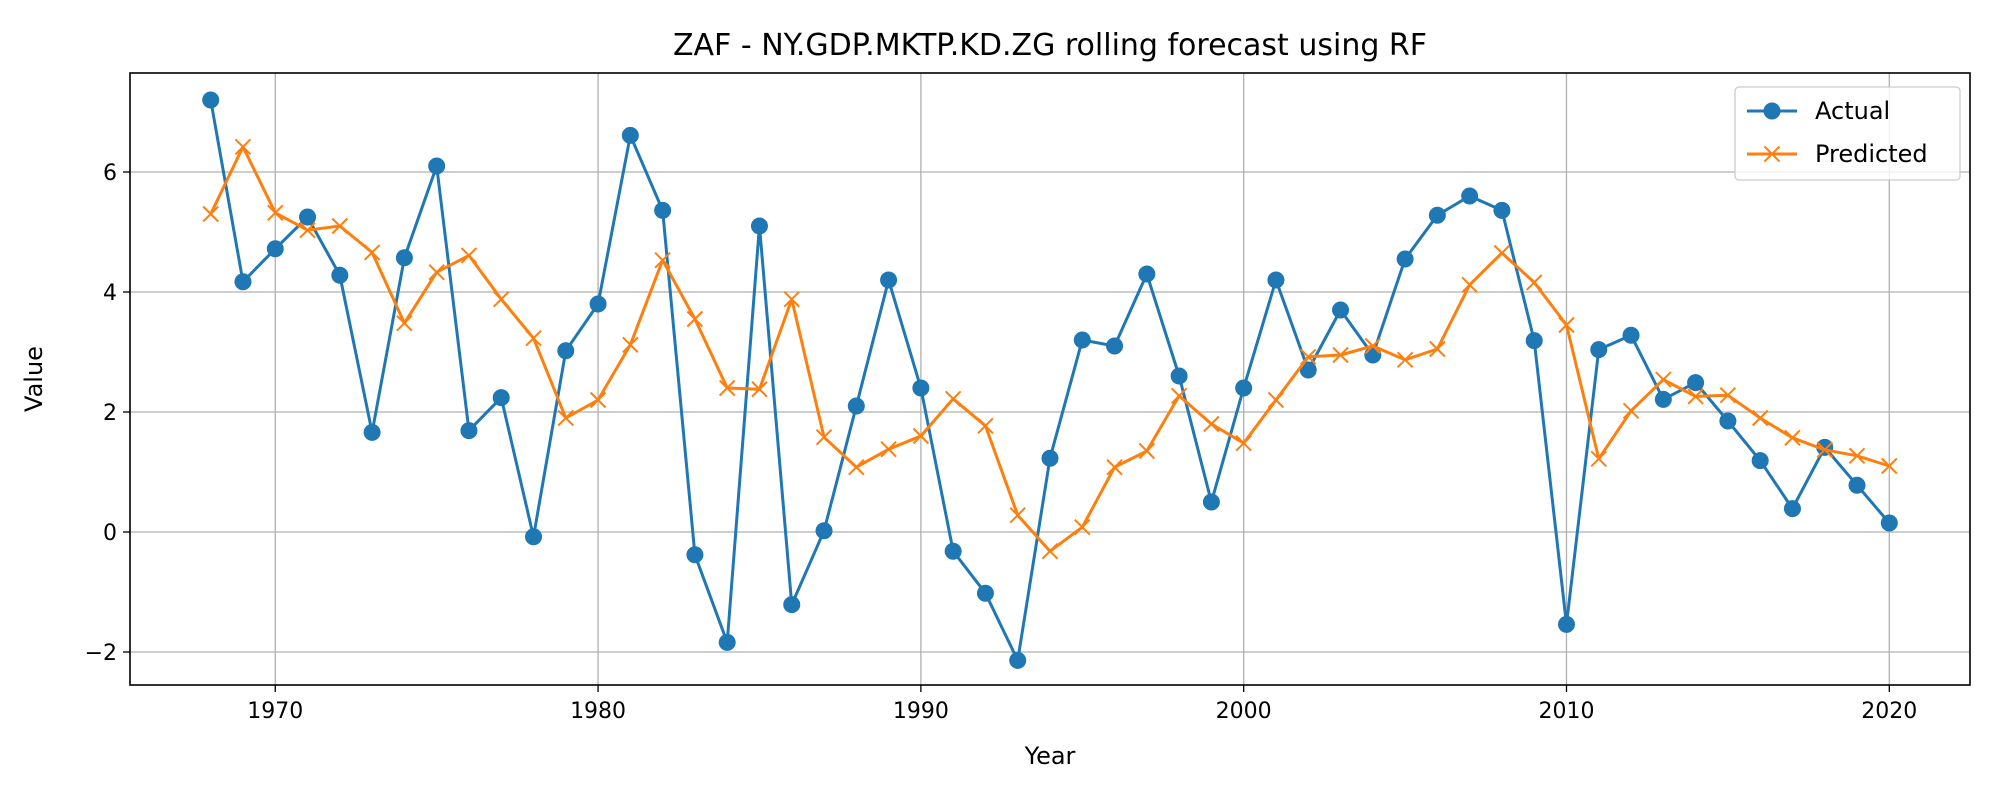 The height and width of the screenshot is (800, 2000). What do you see at coordinates (110, 533) in the screenshot?
I see `y-tick-label: 0` at bounding box center [110, 533].